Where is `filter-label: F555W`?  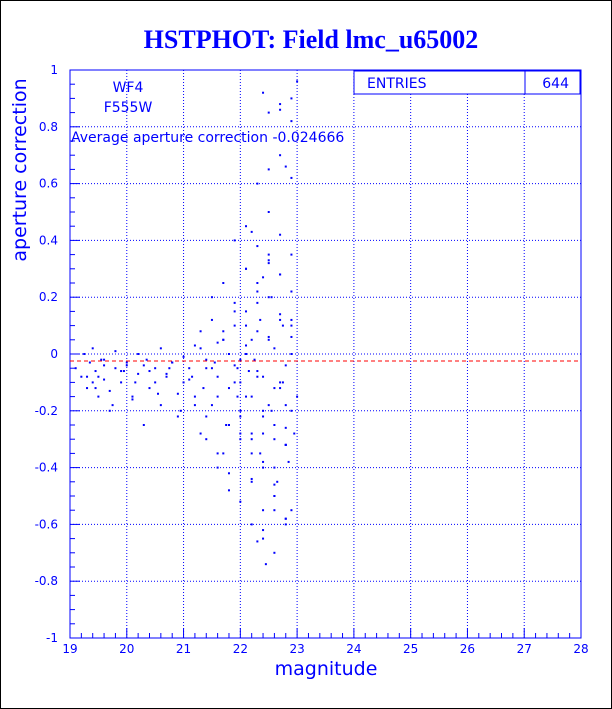
filter-label: F555W is located at coordinates (128, 108).